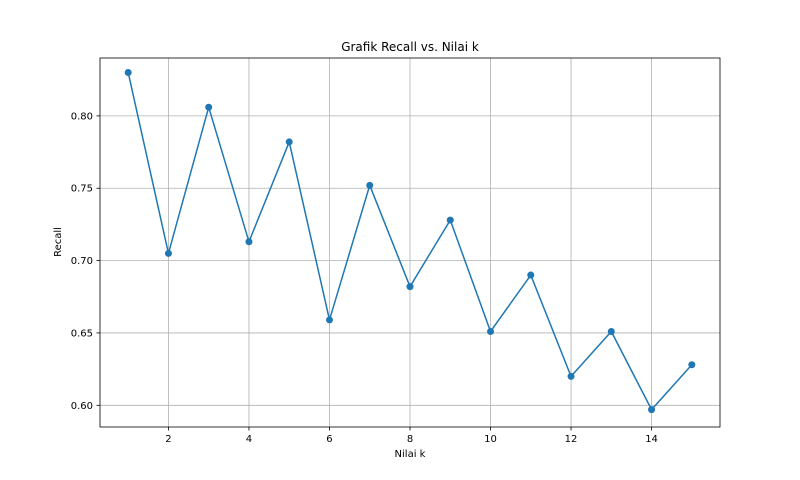 The width and height of the screenshot is (800, 480). Describe the element at coordinates (651, 439) in the screenshot. I see `x-tick-label: 14` at that location.